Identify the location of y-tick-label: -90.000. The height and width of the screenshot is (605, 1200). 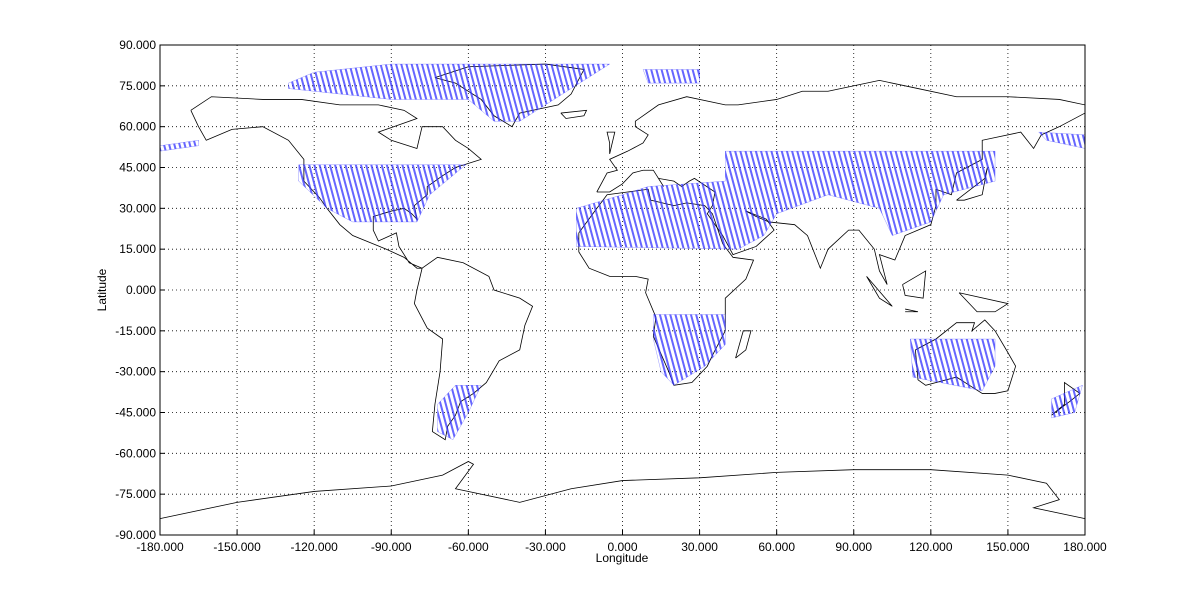
(135, 535).